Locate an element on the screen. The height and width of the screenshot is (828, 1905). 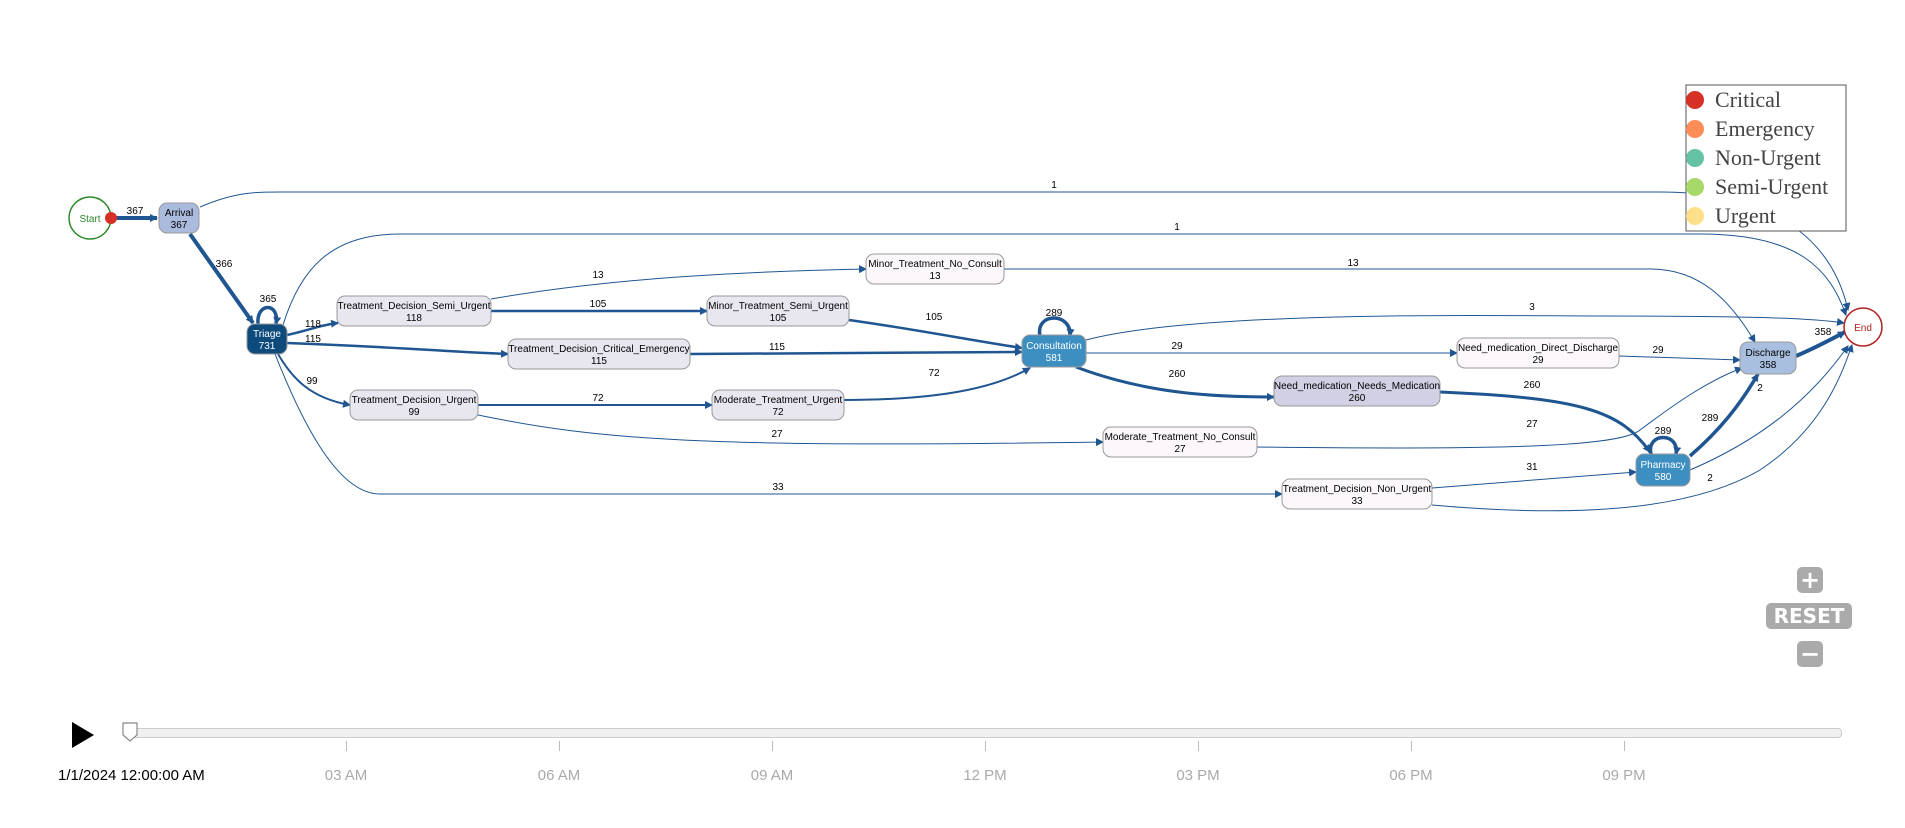
edge-consult-to-need_dis: 29 is located at coordinates (1272, 349).